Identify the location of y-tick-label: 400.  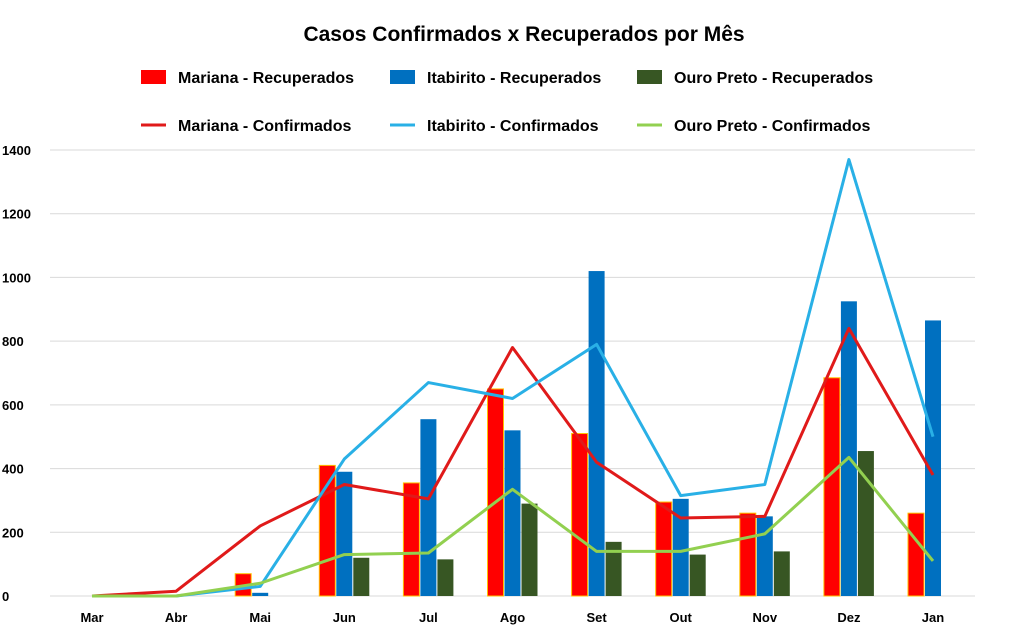
(13, 469).